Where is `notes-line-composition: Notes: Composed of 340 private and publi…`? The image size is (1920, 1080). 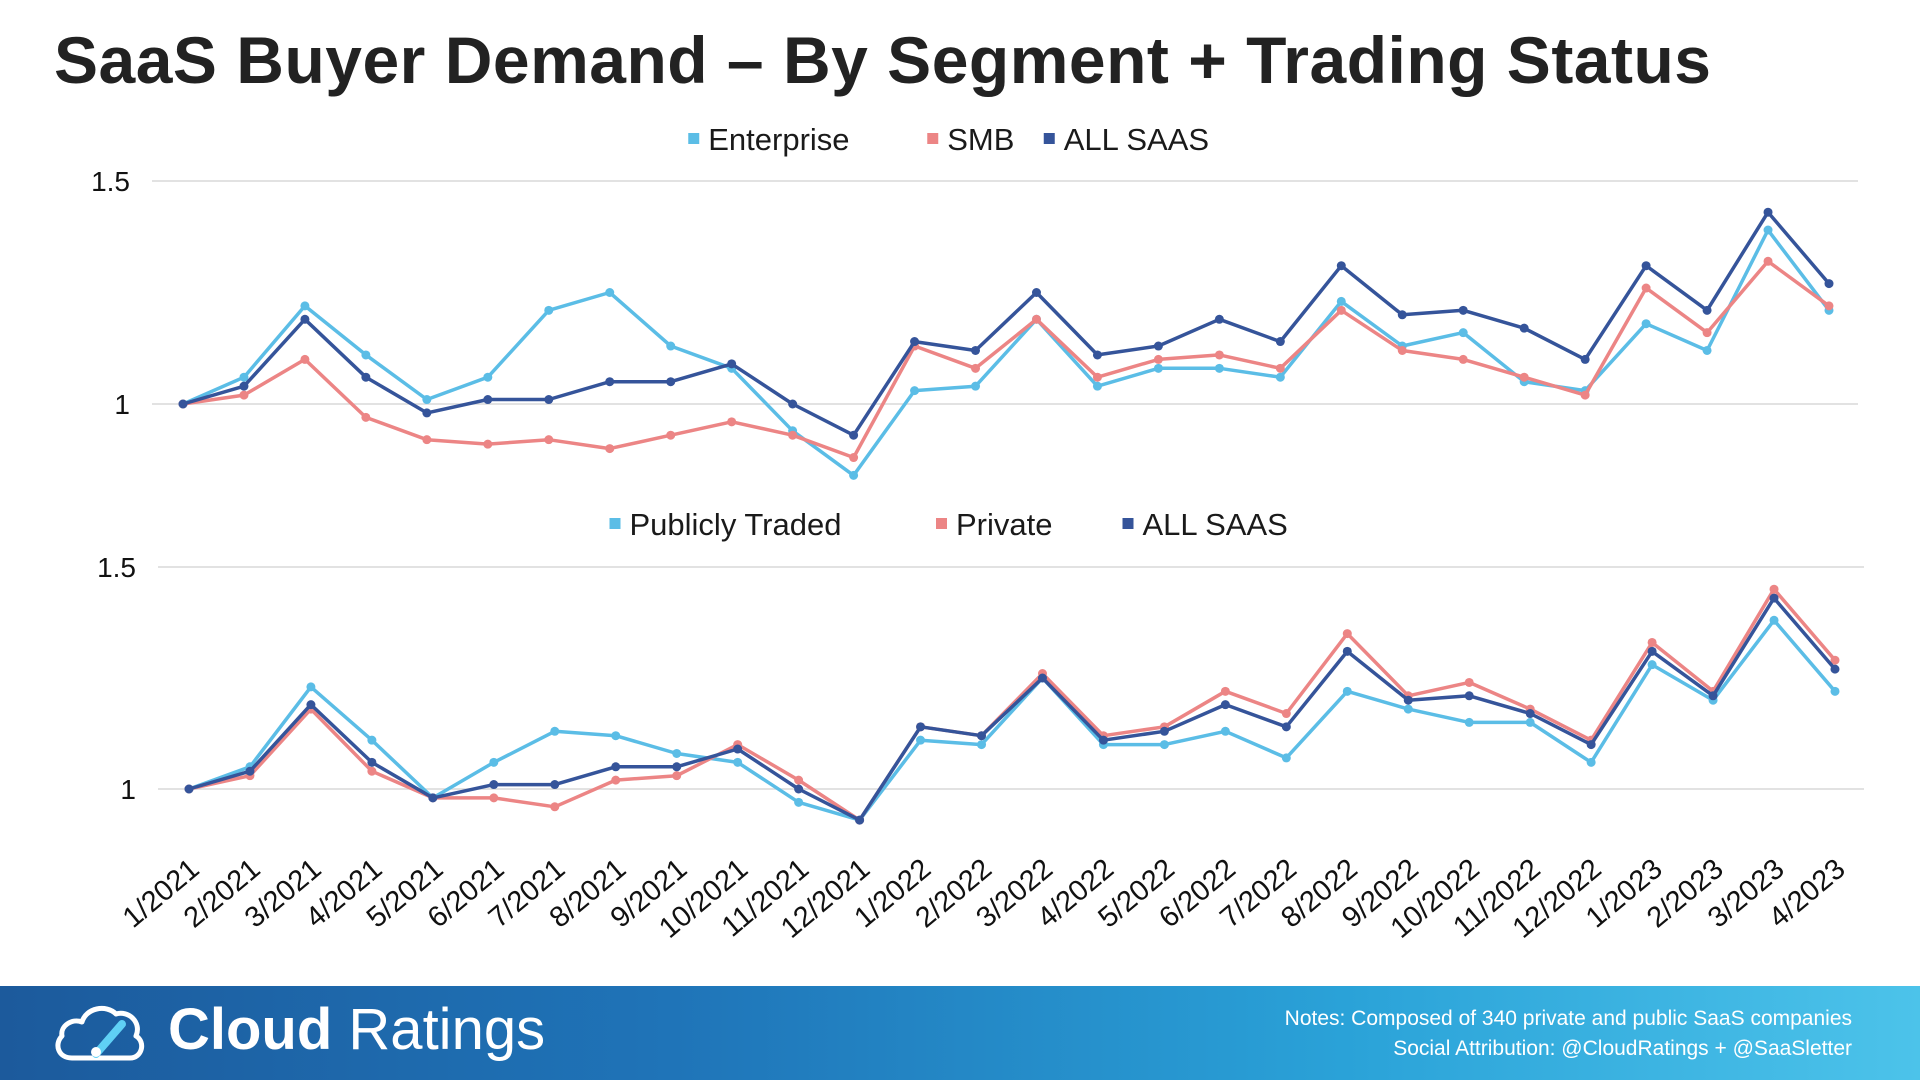
notes-line-composition: Notes: Composed of 340 private and publi… is located at coordinates (1568, 1018).